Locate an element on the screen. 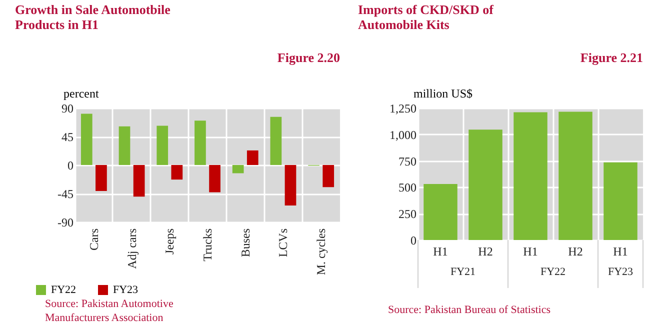  y-axis-title: percent is located at coordinates (82, 93).